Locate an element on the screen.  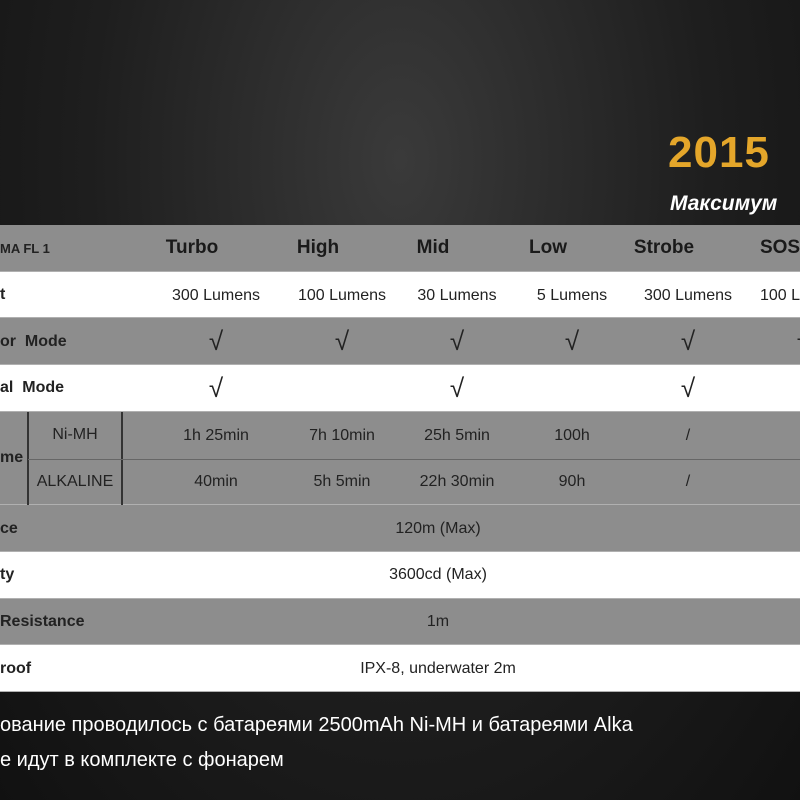
row-label: ce is located at coordinates (9, 528).